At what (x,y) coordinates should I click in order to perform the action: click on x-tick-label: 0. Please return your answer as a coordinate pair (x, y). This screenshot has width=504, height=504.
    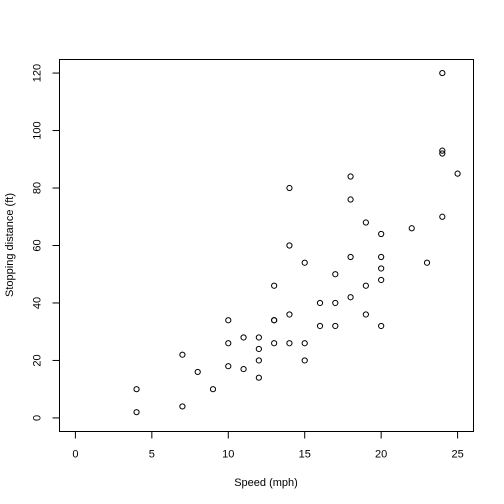
    Looking at the image, I should click on (75, 455).